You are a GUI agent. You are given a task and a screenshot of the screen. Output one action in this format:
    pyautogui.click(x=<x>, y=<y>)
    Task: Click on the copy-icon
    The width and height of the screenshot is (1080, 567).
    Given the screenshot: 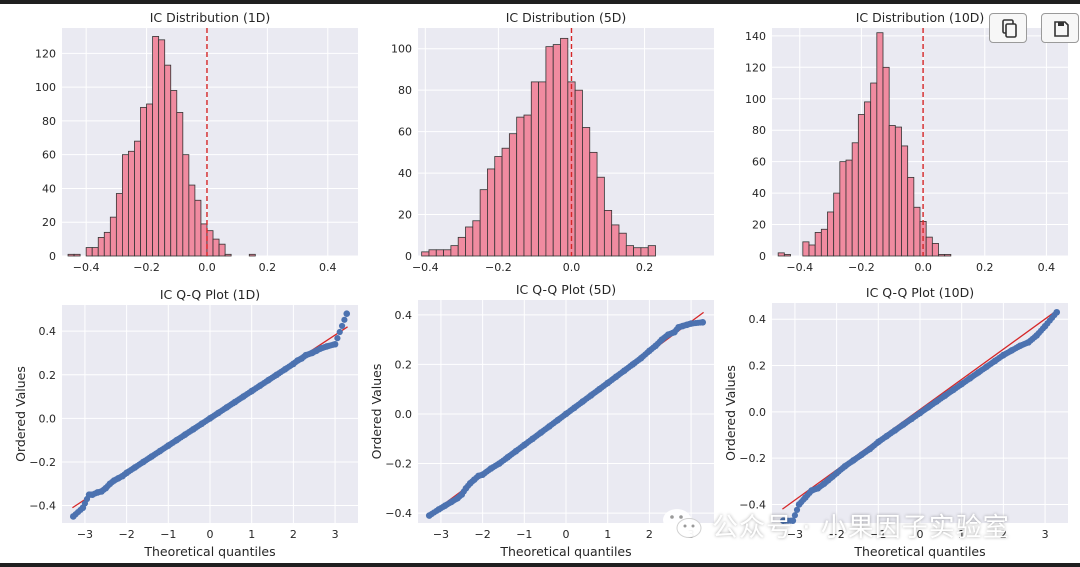 What is the action you would take?
    pyautogui.click(x=1009, y=28)
    